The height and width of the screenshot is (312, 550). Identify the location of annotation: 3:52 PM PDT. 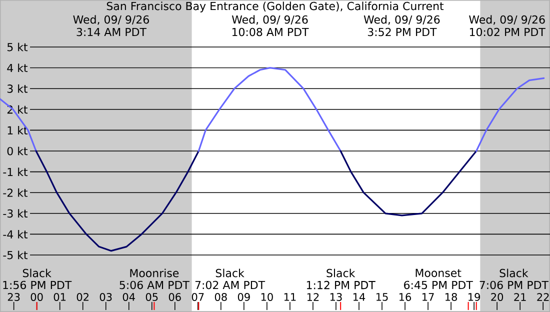
(402, 32).